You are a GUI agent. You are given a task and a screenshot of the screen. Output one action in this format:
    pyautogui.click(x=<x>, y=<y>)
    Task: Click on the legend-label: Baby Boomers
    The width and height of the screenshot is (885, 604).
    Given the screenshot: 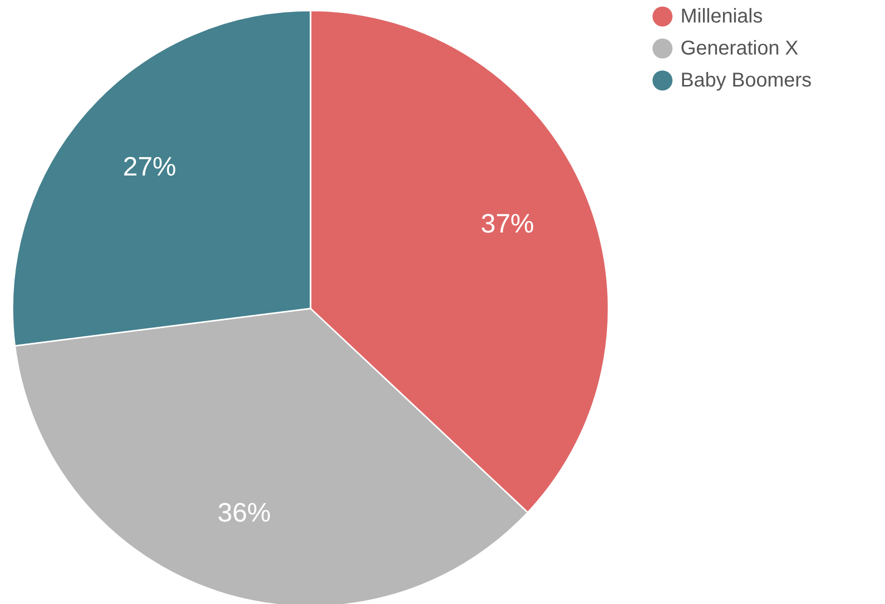 What is the action you would take?
    pyautogui.click(x=746, y=81)
    